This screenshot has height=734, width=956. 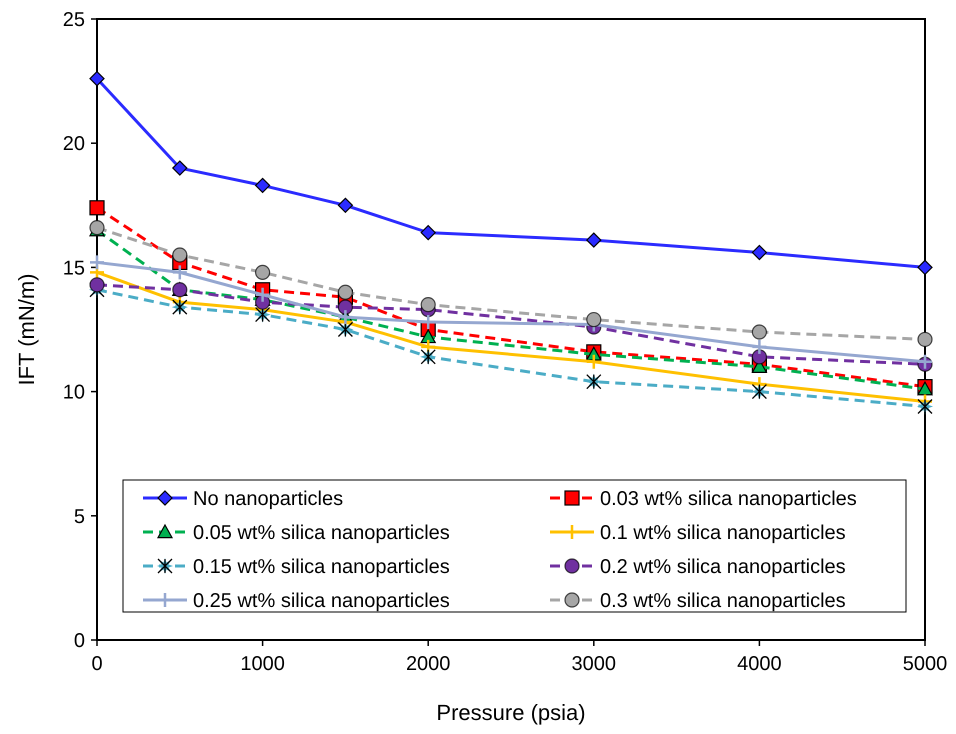 I want to click on legend-label: 0.03 wt% silica nanoparticles, so click(x=728, y=499).